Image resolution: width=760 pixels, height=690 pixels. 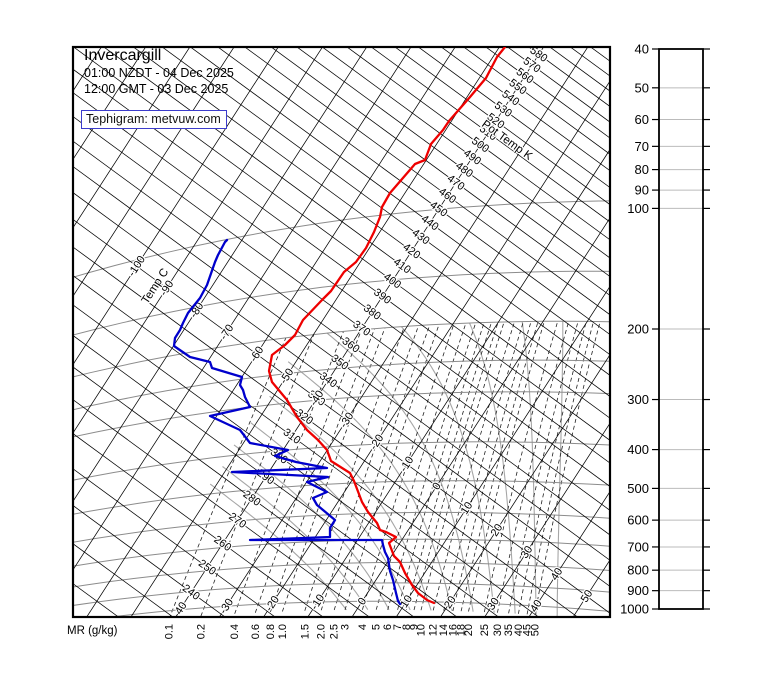 What do you see at coordinates (287, 376) in the screenshot?
I see `svg-text: -50` at bounding box center [287, 376].